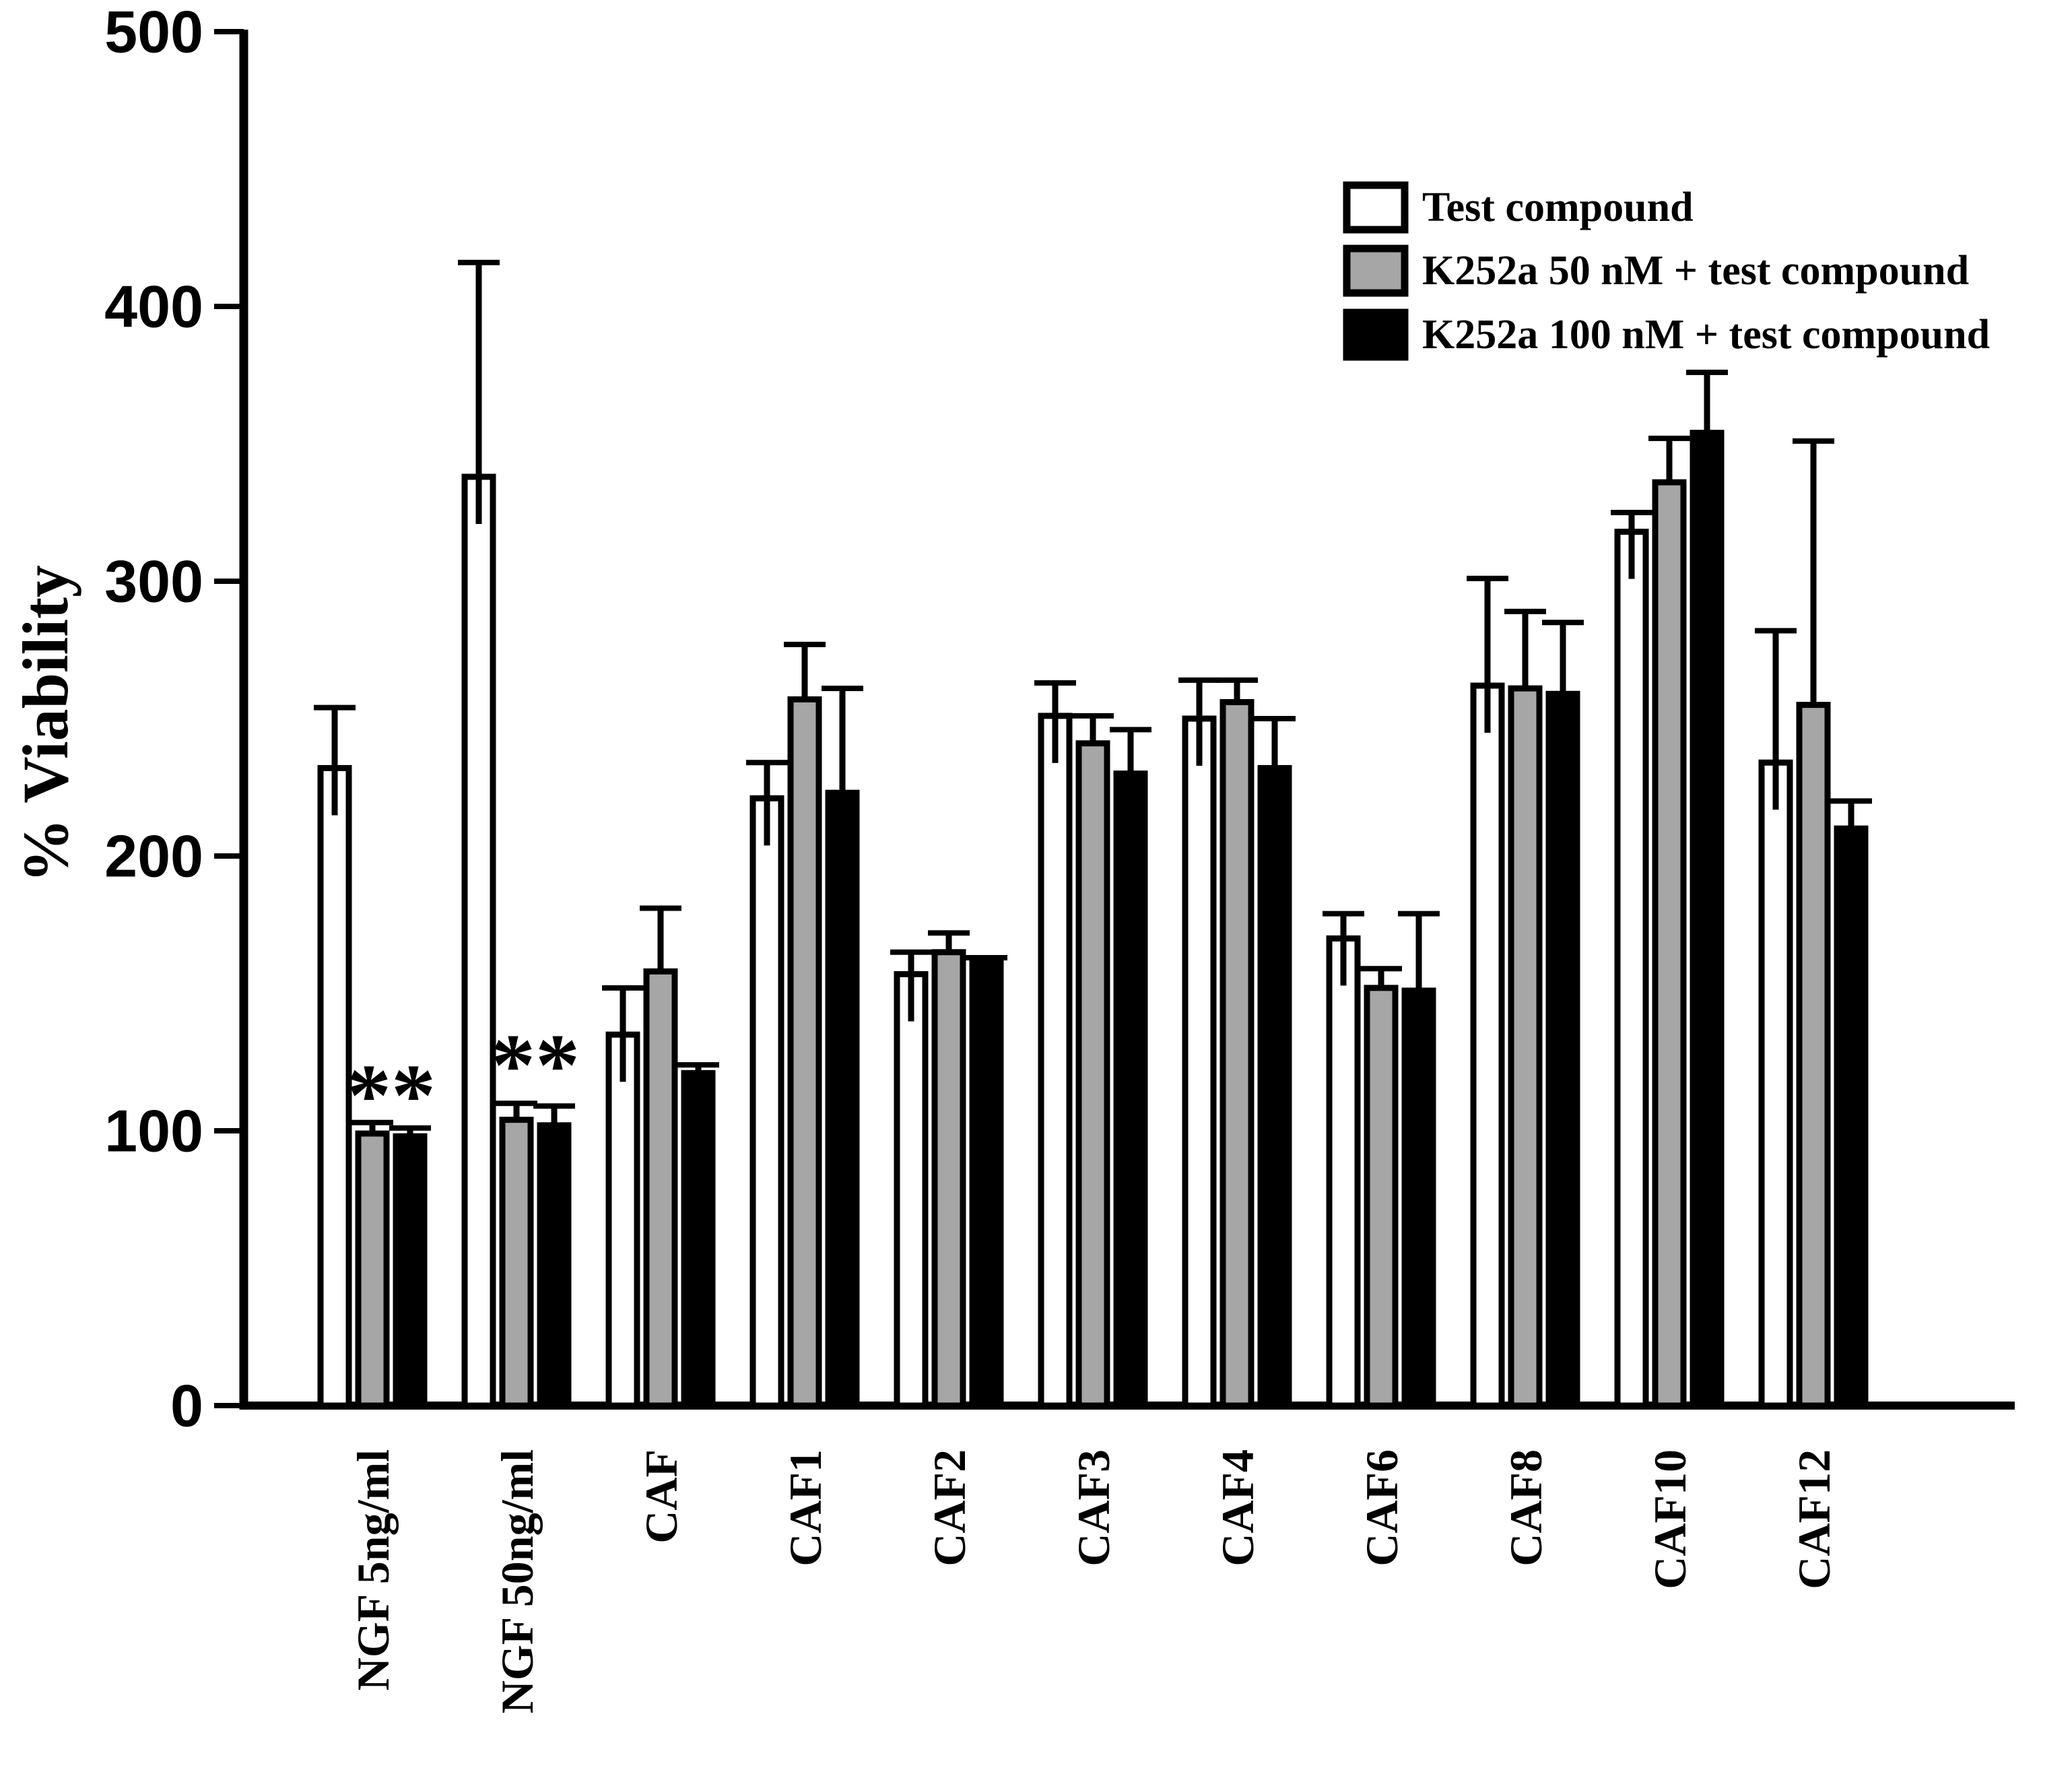 The width and height of the screenshot is (2072, 1776). I want to click on legend-label: Test compound, so click(1558, 207).